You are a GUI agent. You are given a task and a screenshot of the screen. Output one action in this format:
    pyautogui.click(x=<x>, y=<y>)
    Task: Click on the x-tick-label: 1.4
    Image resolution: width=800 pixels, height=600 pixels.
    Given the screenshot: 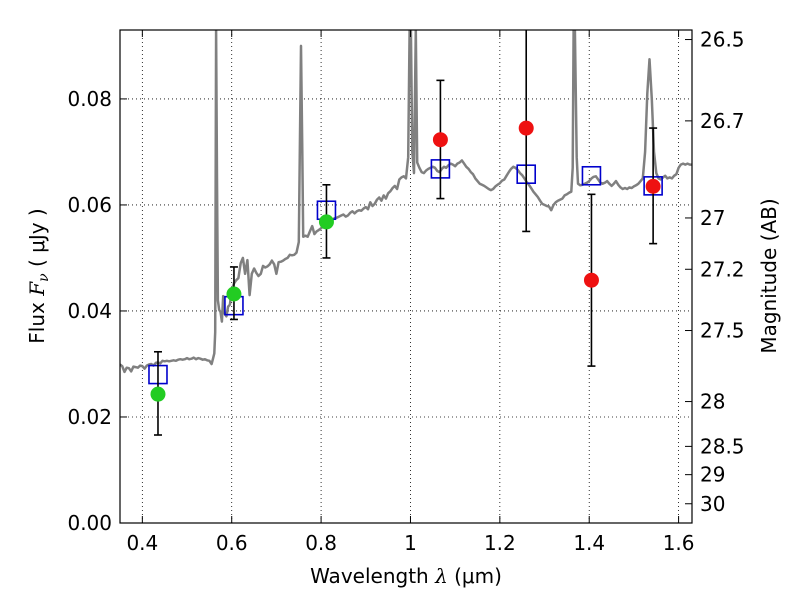 What is the action you would take?
    pyautogui.click(x=589, y=543)
    